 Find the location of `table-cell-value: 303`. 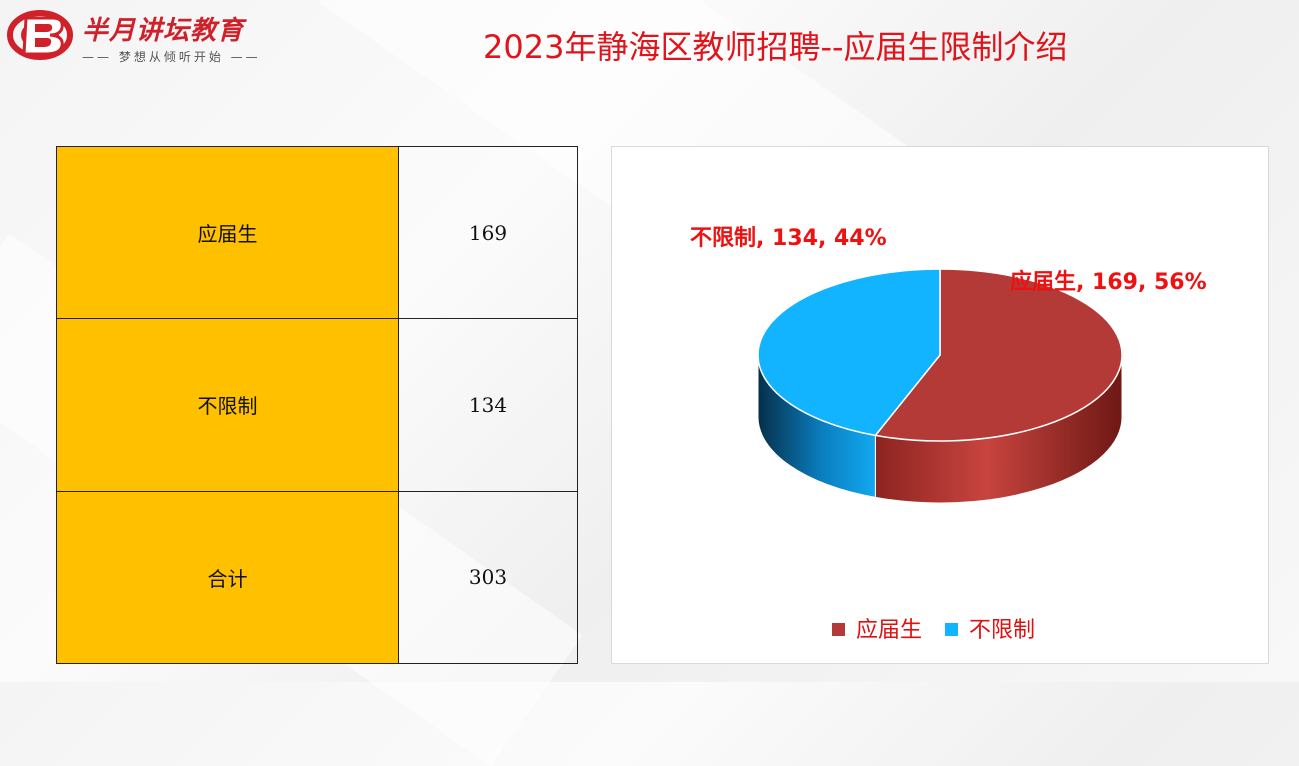

table-cell-value: 303 is located at coordinates (488, 577).